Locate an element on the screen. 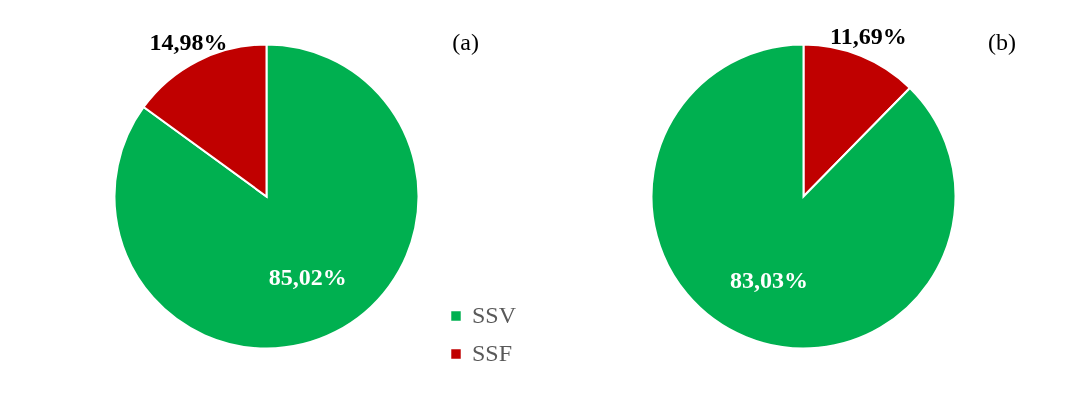 The width and height of the screenshot is (1089, 405). data-label: 14,98% is located at coordinates (188, 42).